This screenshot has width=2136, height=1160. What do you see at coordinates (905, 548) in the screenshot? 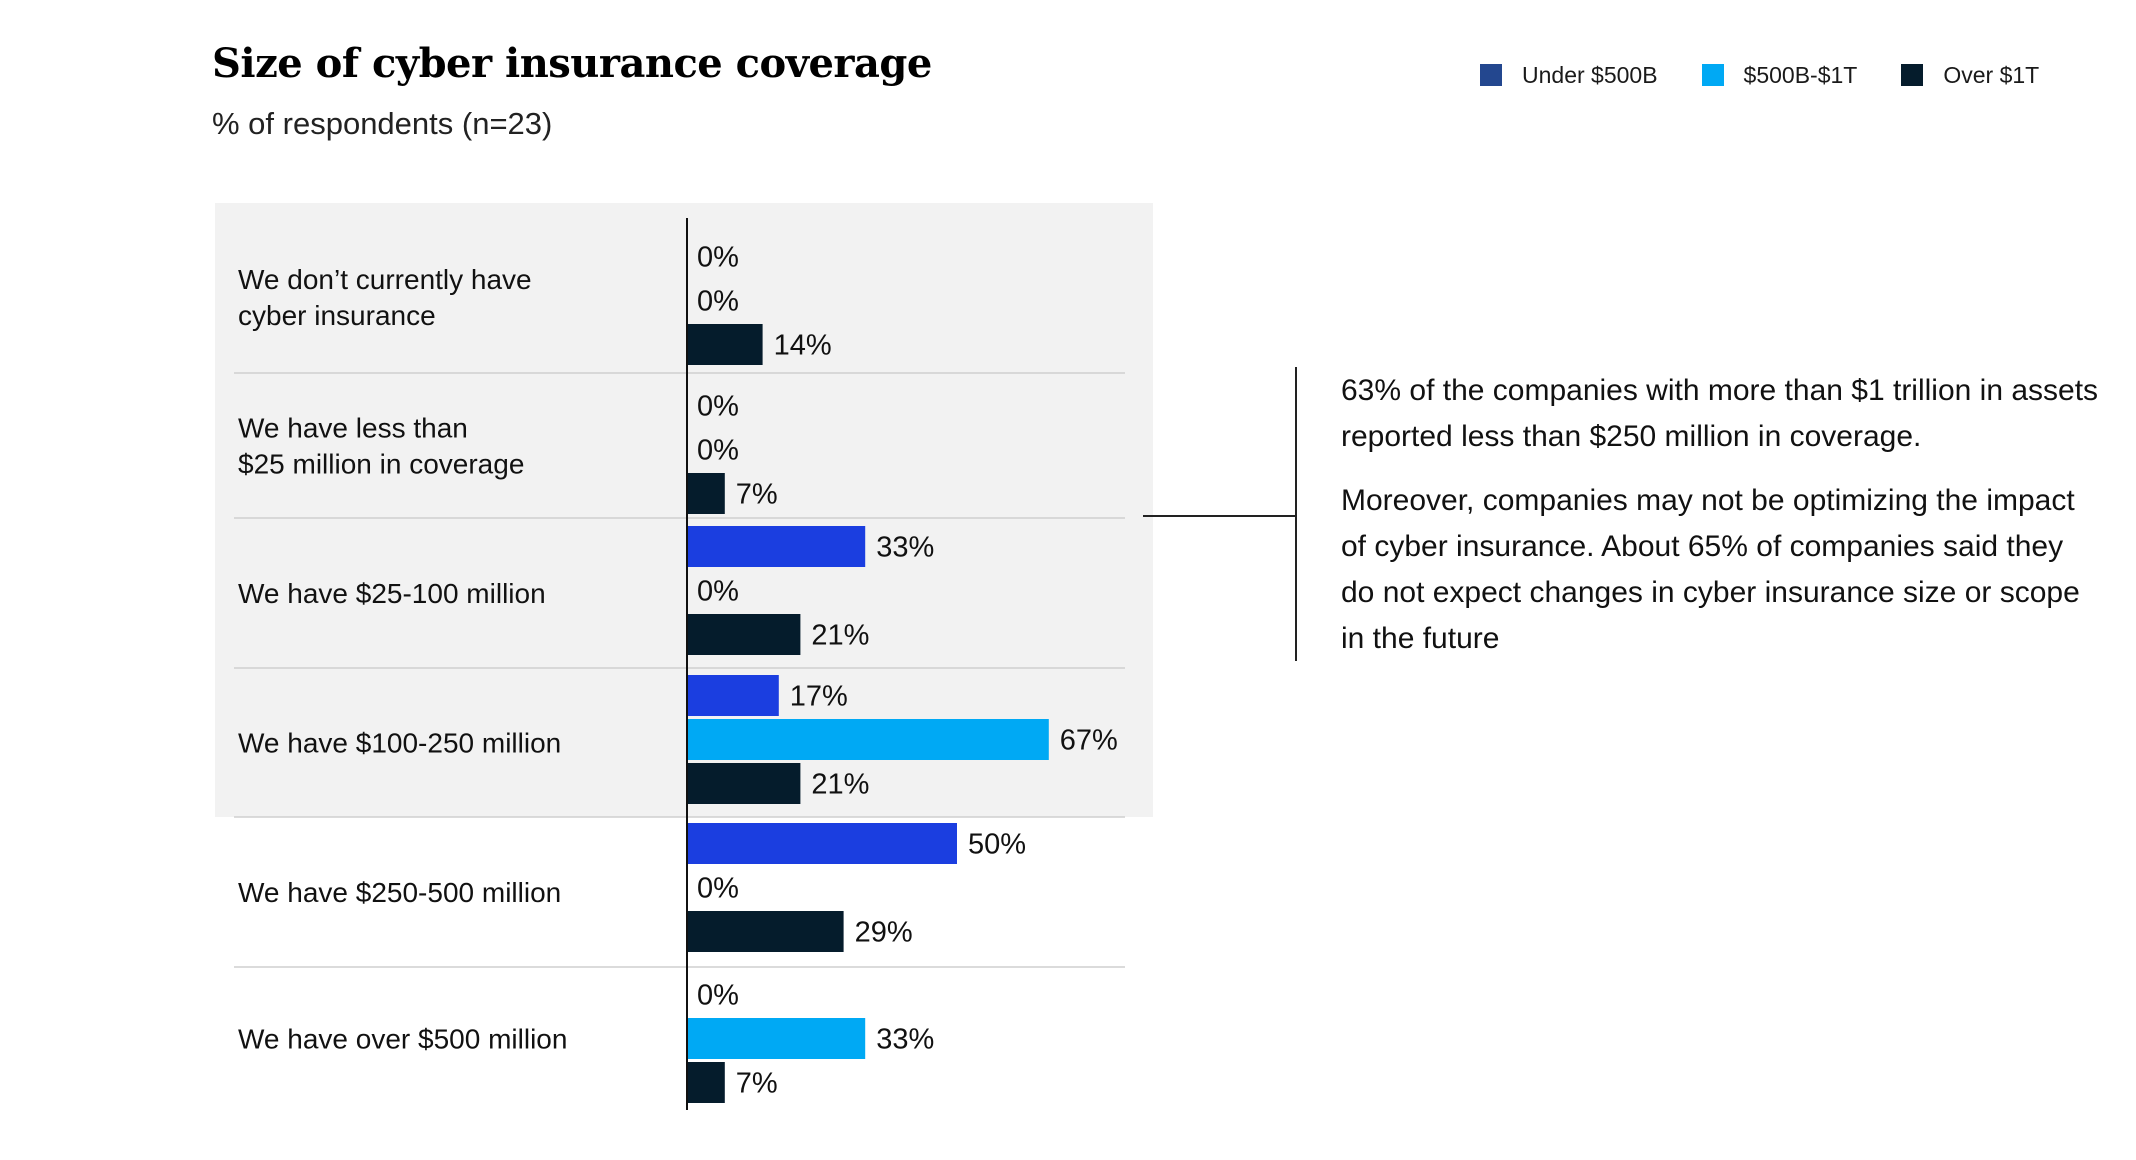
I see `value-label-under-500b: 33%` at bounding box center [905, 548].